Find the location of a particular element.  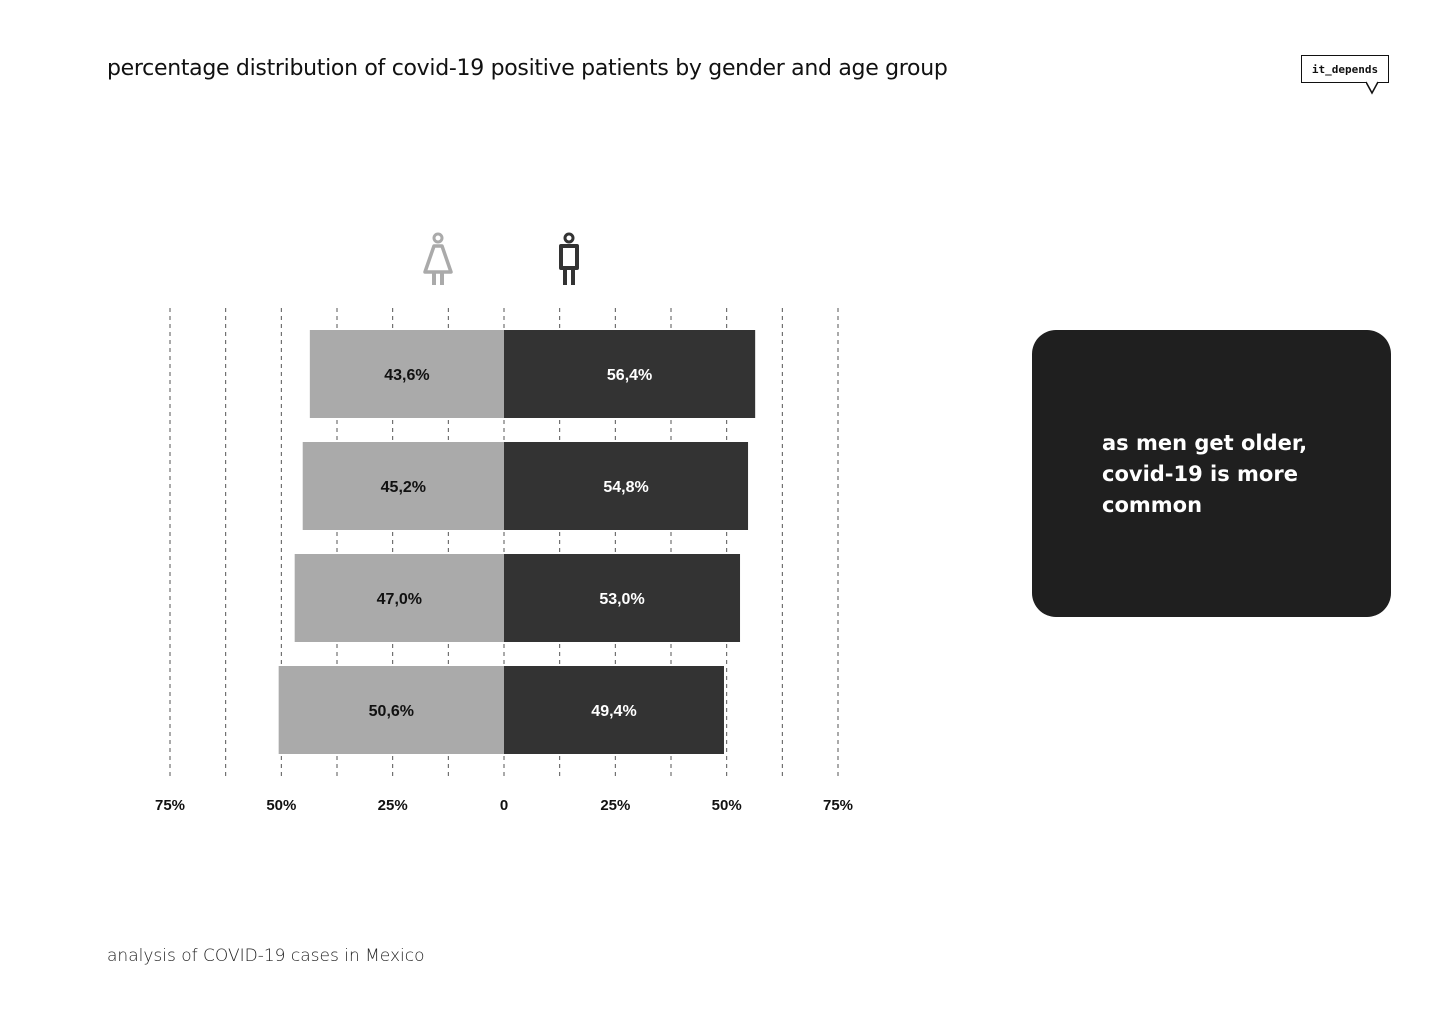

female-value-label: 50,6% is located at coordinates (391, 711).